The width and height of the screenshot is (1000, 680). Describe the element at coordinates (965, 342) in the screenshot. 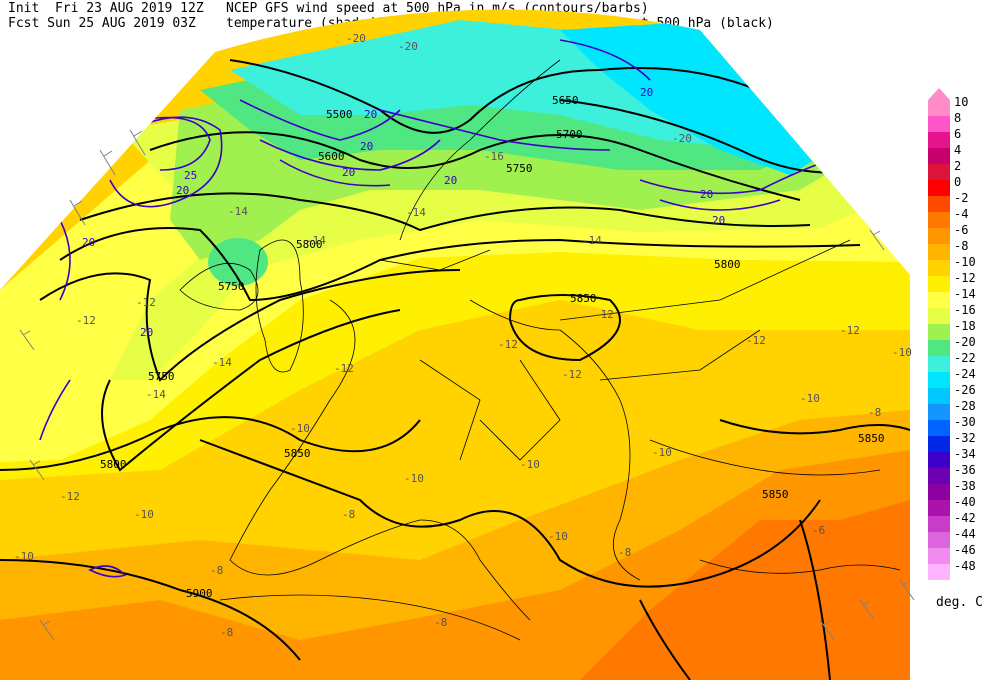

I see `legend-label: -20` at that location.